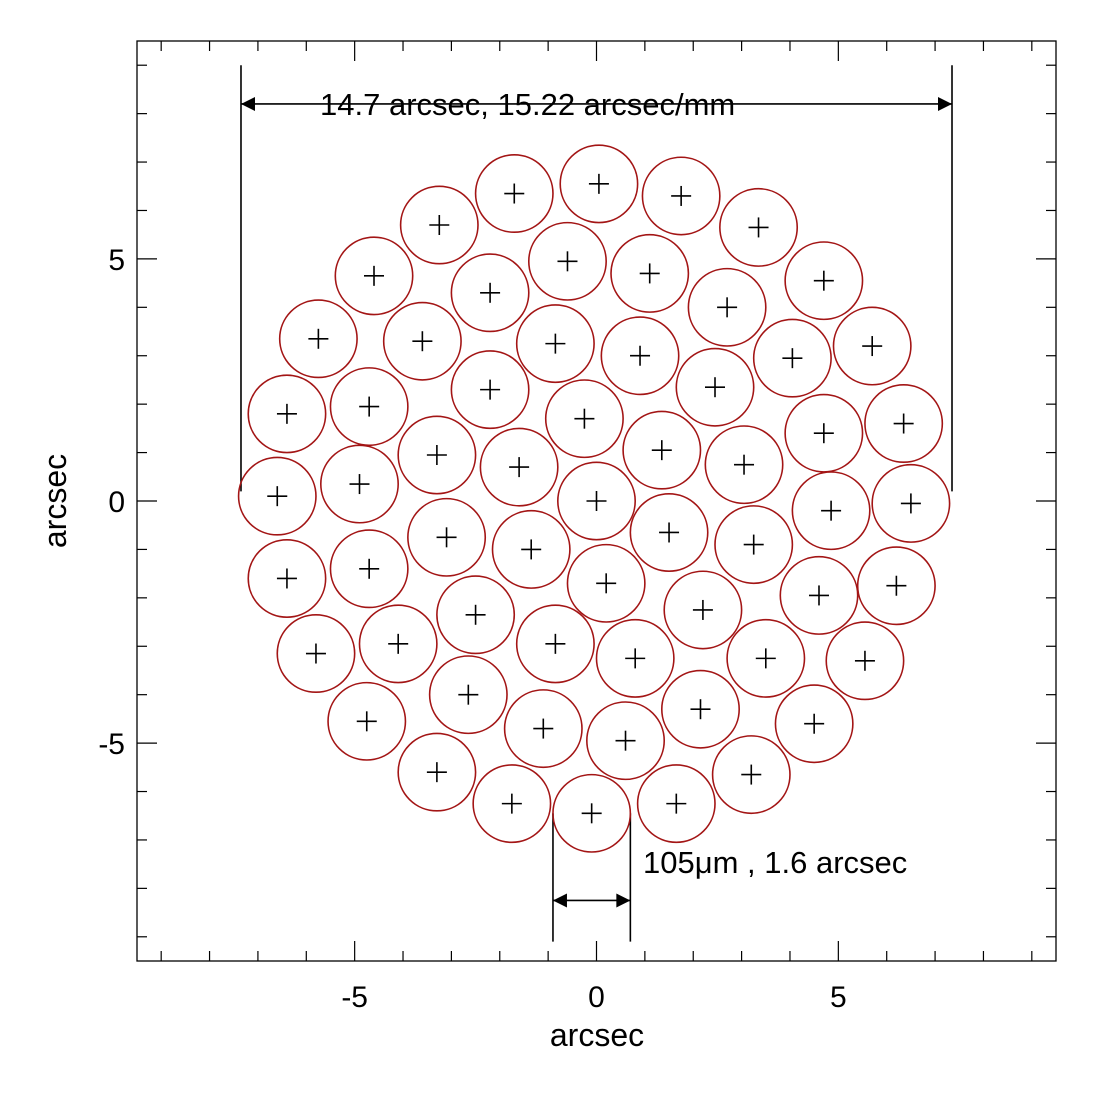 Image resolution: width=1100 pixels, height=1100 pixels. Describe the element at coordinates (111, 744) in the screenshot. I see `y-tick-label: -5` at that location.